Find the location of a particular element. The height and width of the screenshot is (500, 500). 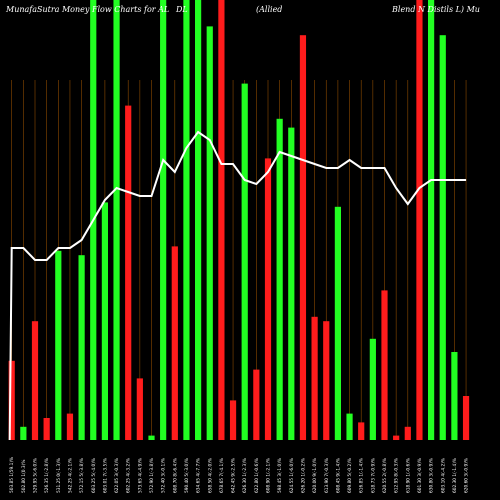

x-tick-label: 622.05 3(-0.3)% is located at coordinates (117, 475).